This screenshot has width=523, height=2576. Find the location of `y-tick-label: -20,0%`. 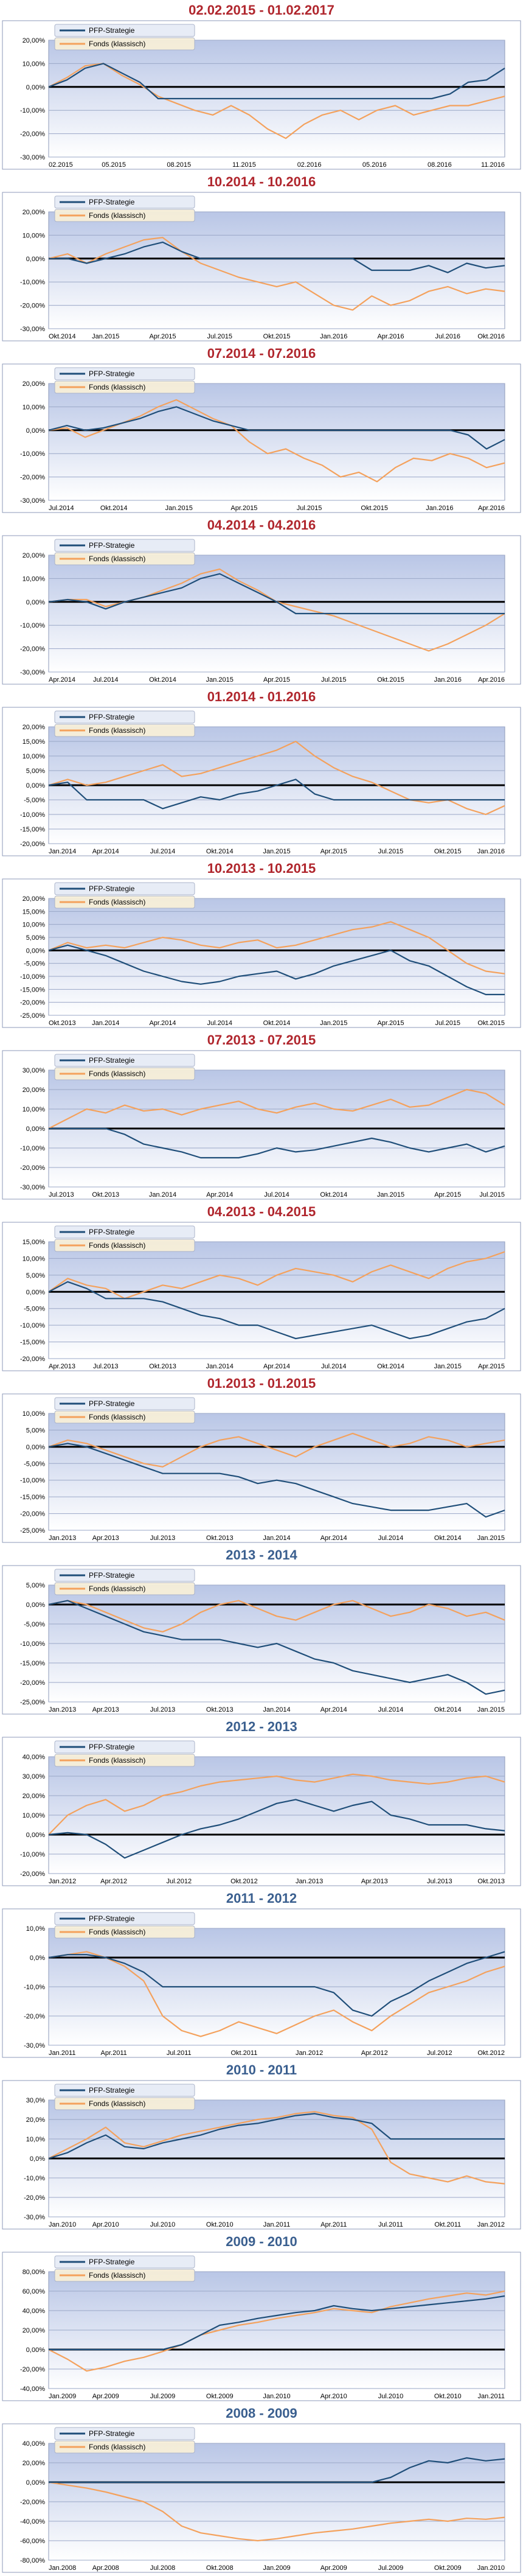

y-tick-label: -20,0% is located at coordinates (35, 2198).